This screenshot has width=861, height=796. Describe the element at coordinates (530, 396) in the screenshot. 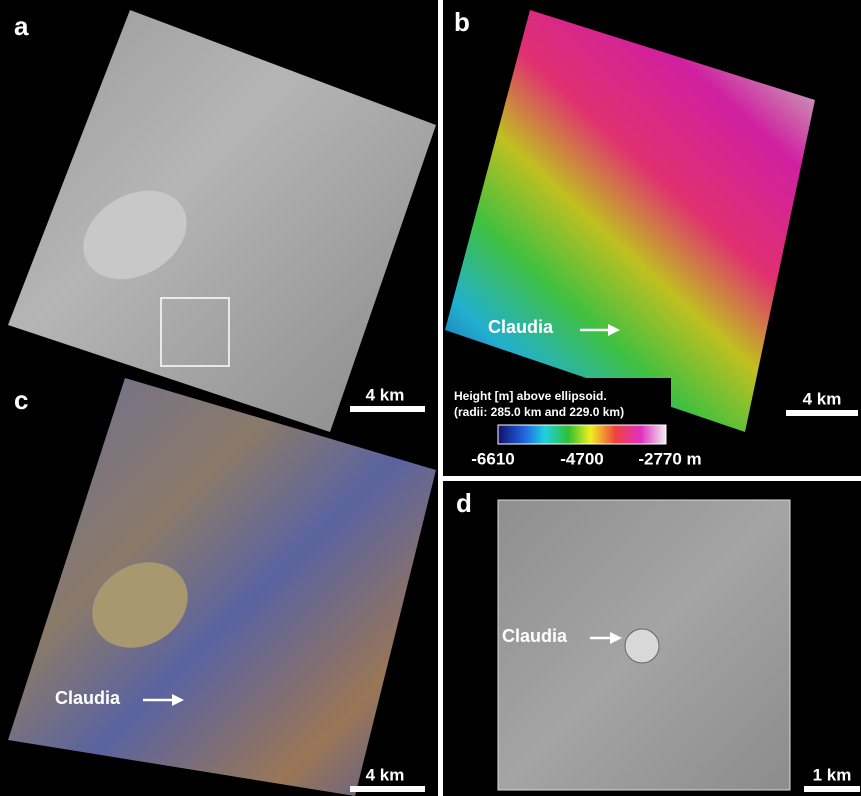

I see `colorbar-title: Height [m] above ellipsoid.` at that location.